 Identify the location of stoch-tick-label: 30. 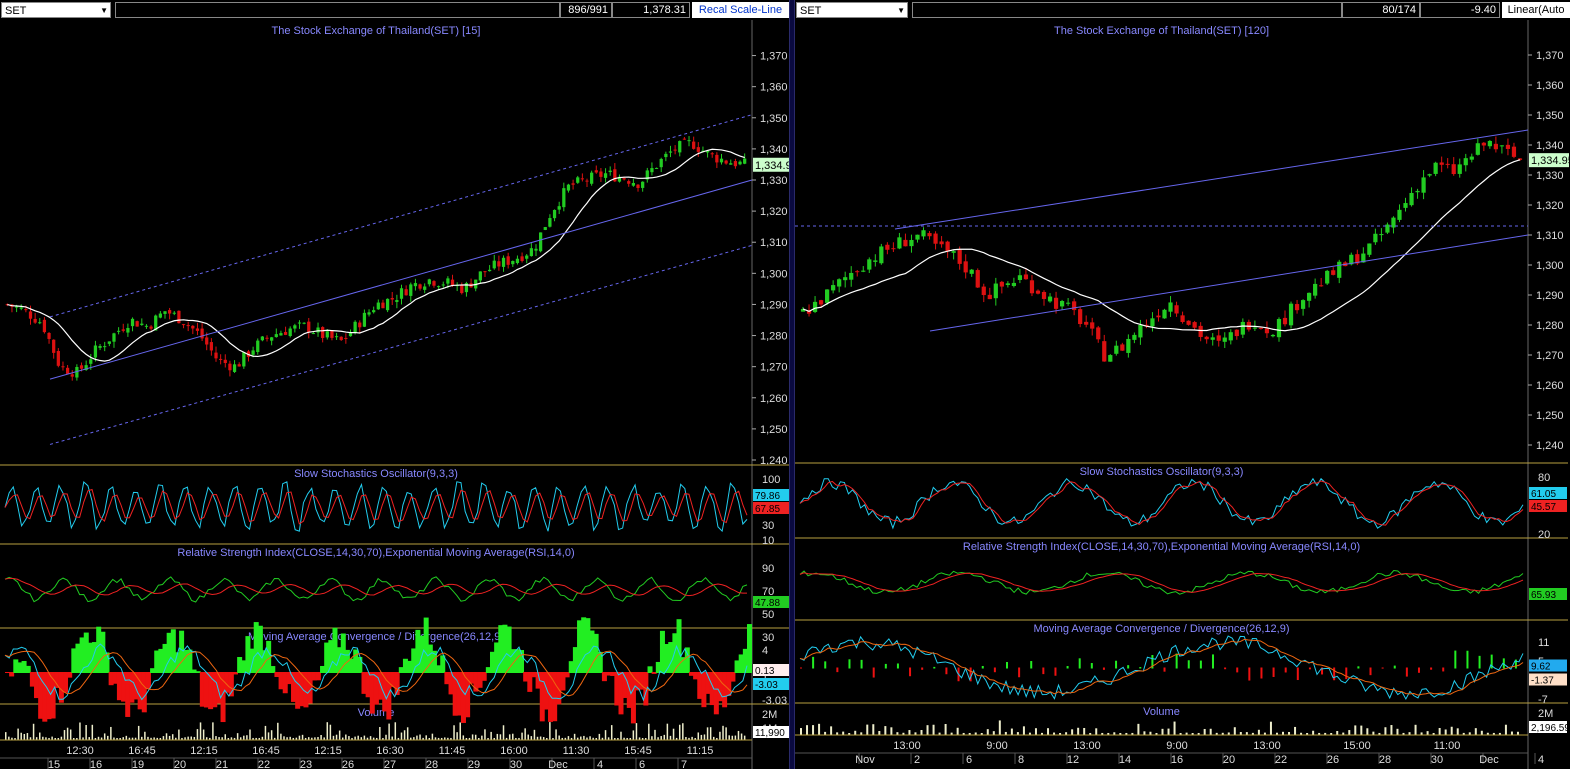
(768, 526).